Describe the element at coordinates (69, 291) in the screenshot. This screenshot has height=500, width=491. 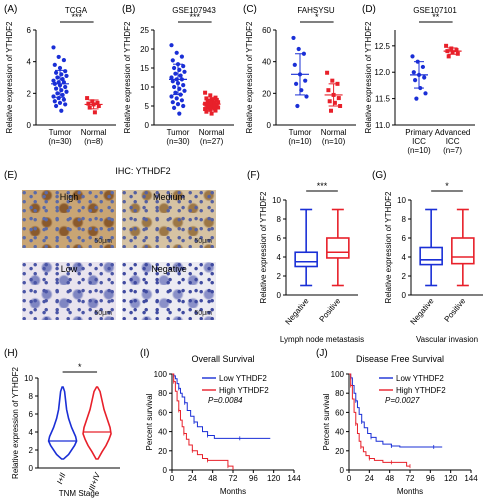
I see `ihc-image-low: Low 50μm` at that location.